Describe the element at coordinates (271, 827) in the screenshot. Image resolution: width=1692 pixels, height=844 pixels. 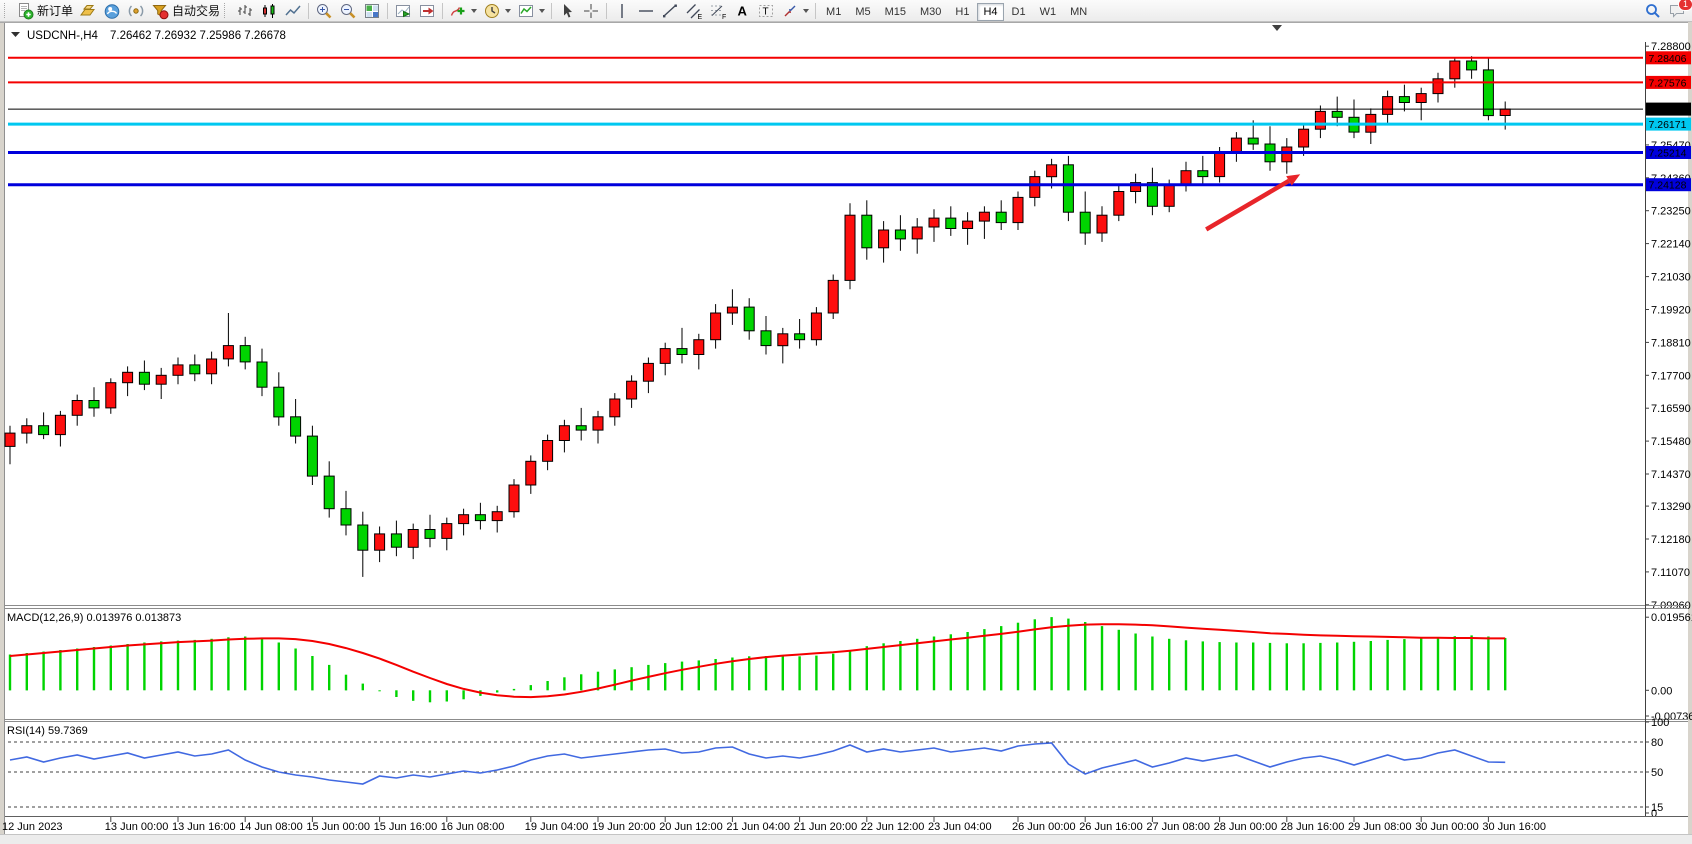
I see `time-label: 14 Jun 08:00` at that location.